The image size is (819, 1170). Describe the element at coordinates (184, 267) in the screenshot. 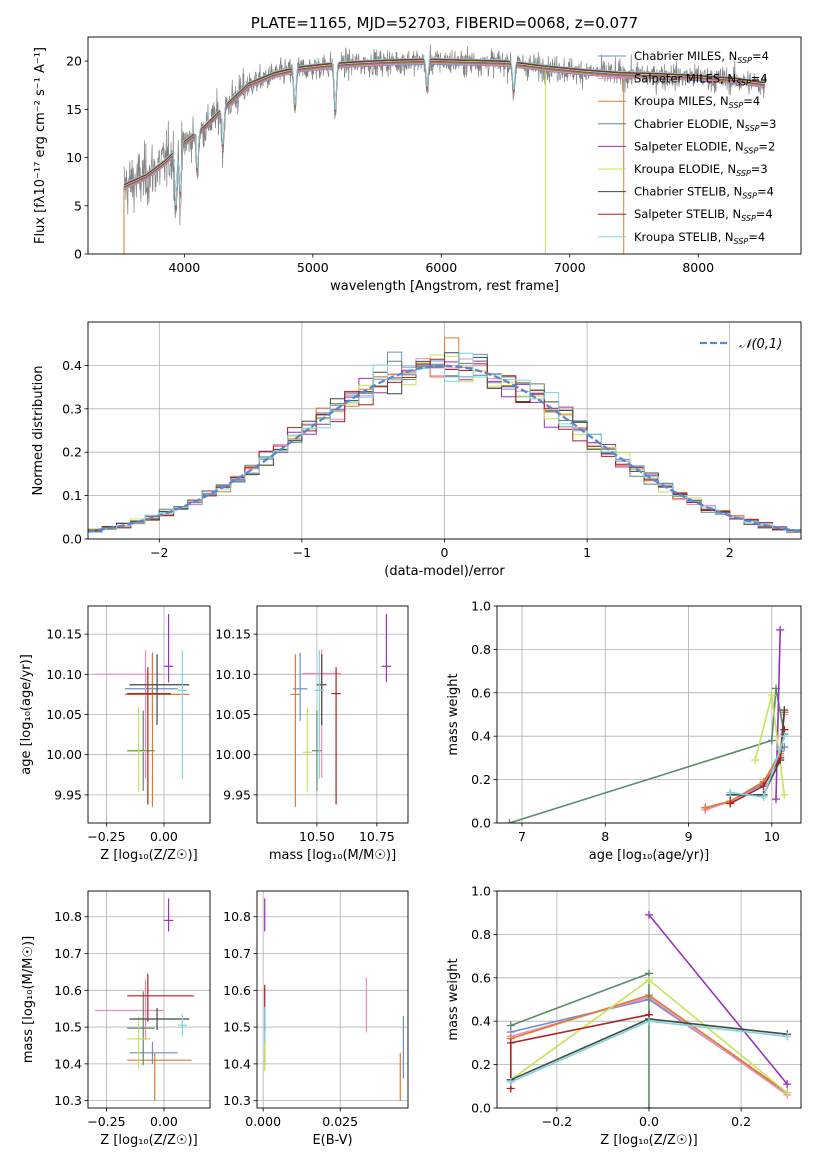

I see `x-tick-label: 4000` at that location.